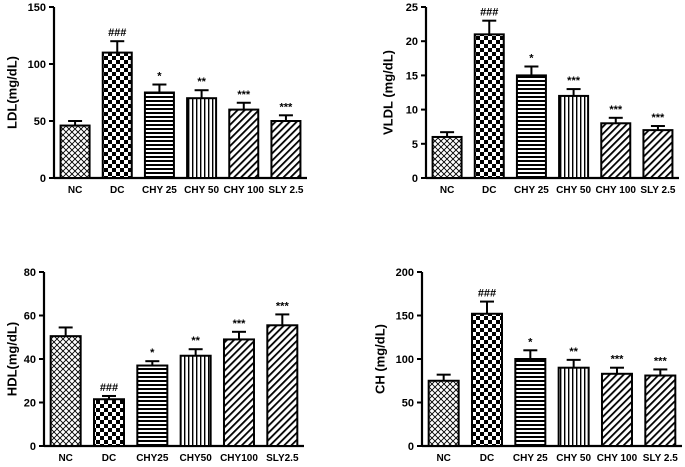  What do you see at coordinates (12, 92) in the screenshot?
I see `y-axis-title: LDL(mg/dL)` at bounding box center [12, 92].